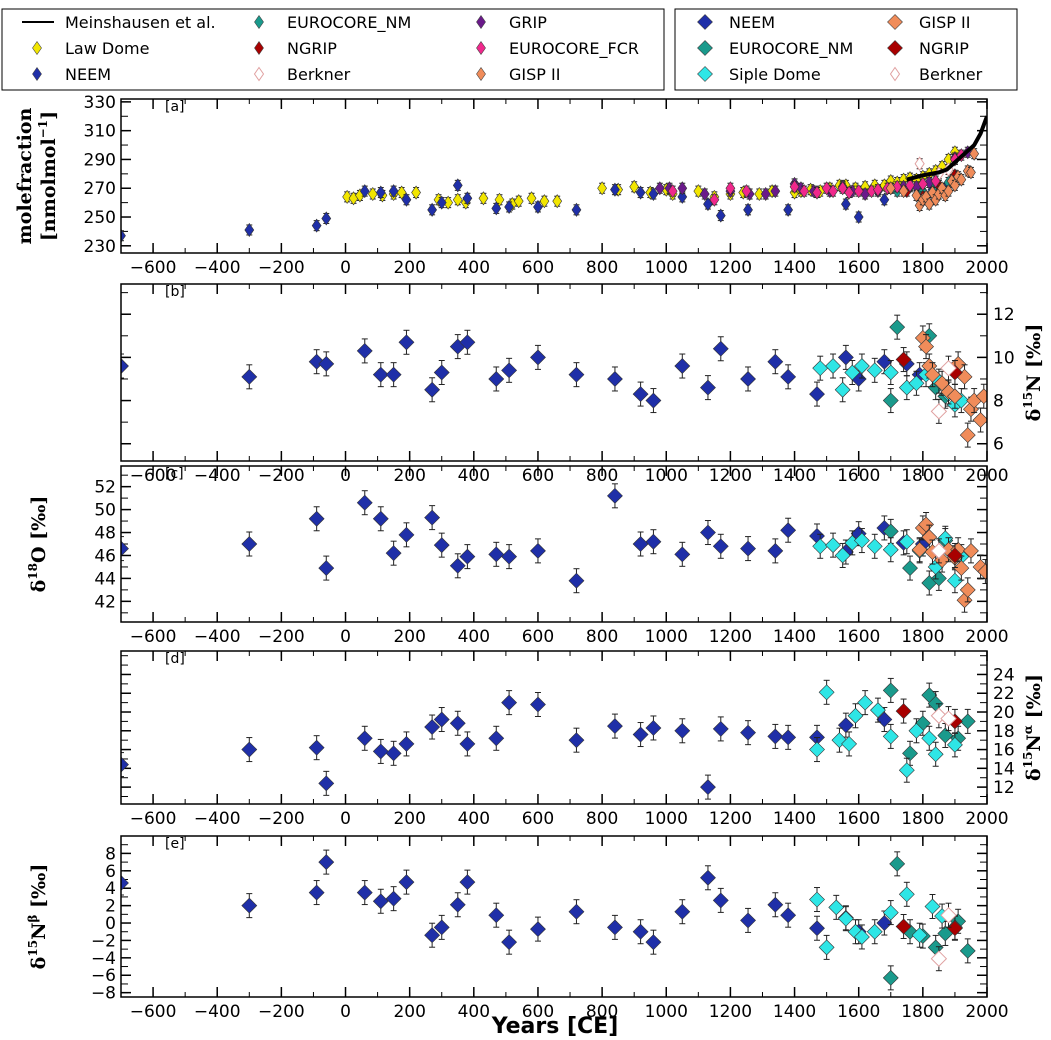 This screenshot has width=1051, height=1040. Describe the element at coordinates (103, 994) in the screenshot. I see `y-tick-label: −8` at that location.